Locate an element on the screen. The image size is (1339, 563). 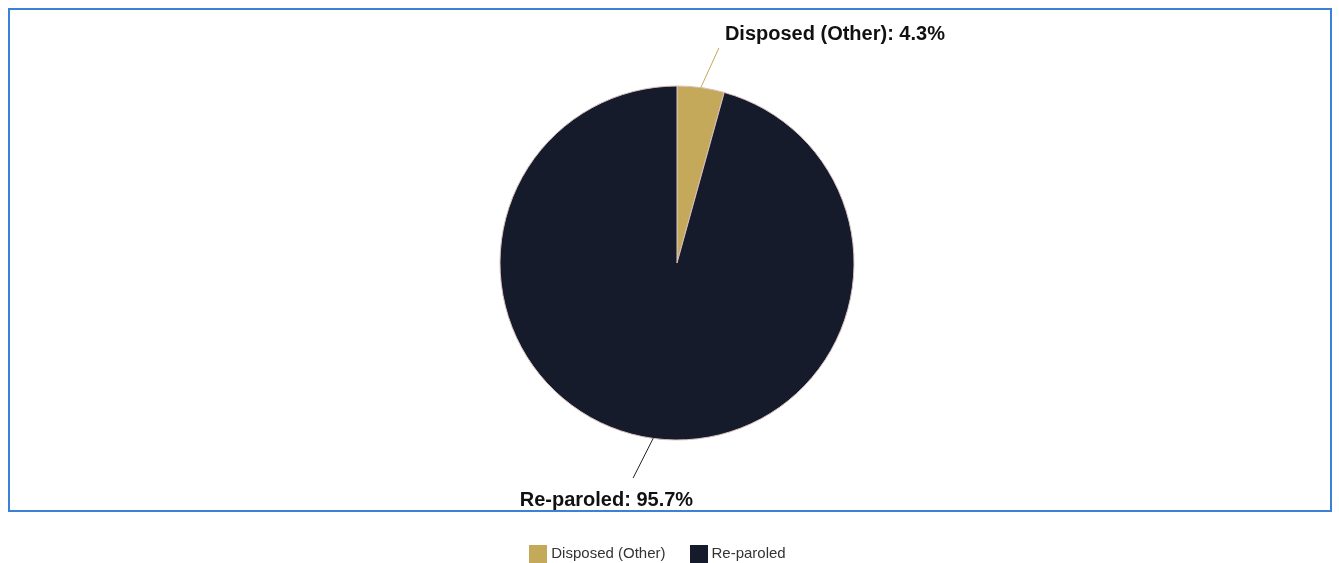
data-label: Disposed (Other): 4.3% is located at coordinates (835, 32).